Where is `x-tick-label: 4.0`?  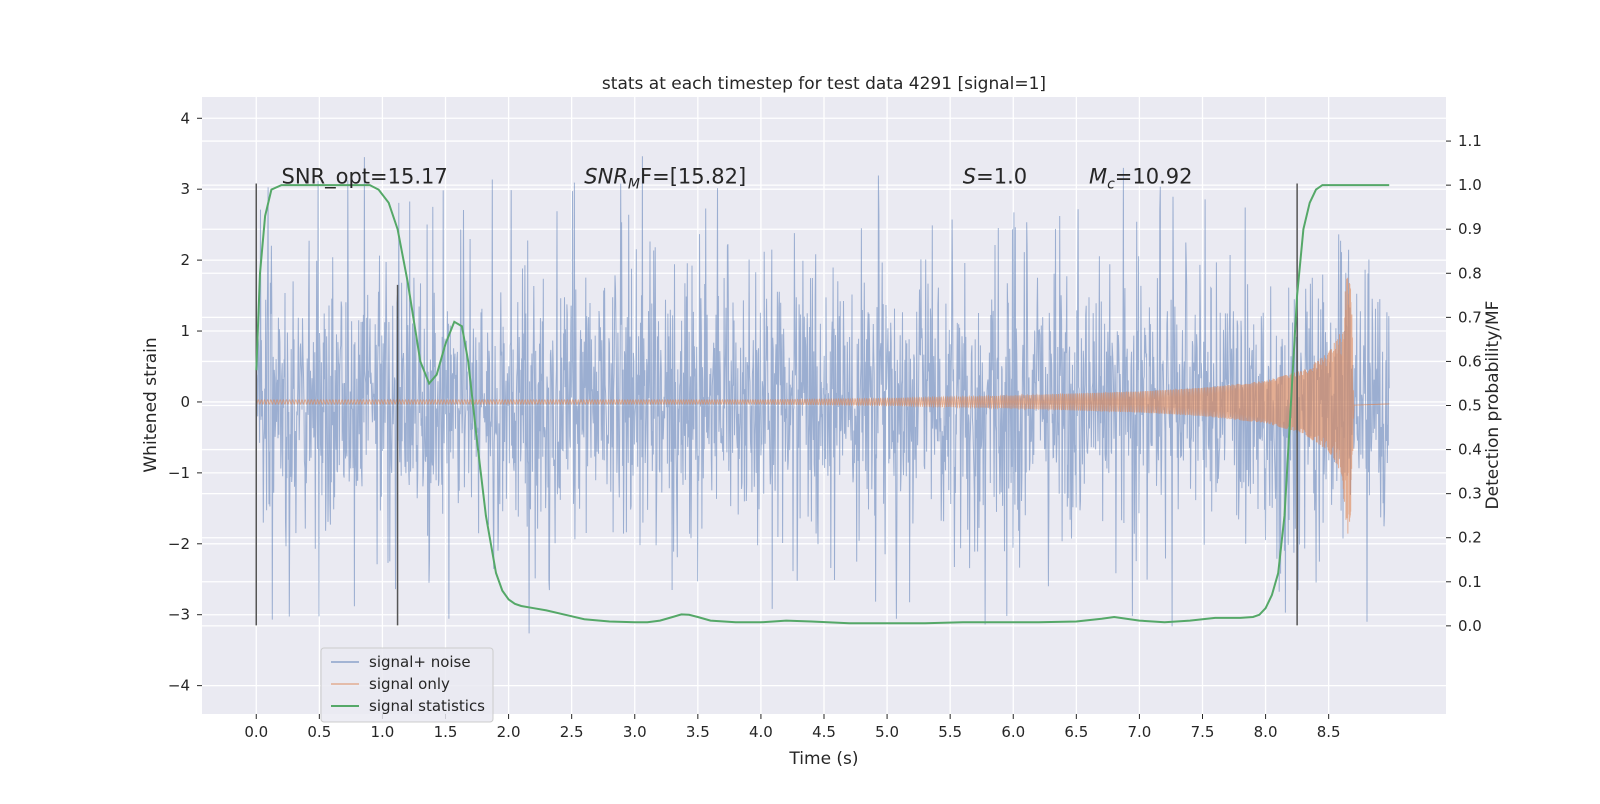 x-tick-label: 4.0 is located at coordinates (761, 732).